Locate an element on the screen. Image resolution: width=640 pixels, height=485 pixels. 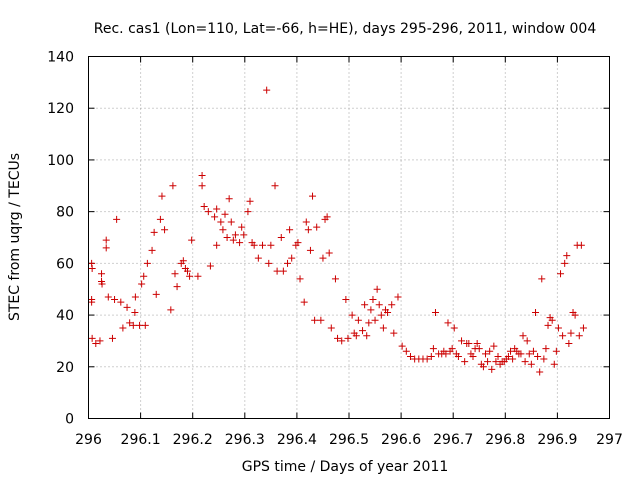
x-tick-label: 296.4 is located at coordinates (297, 440).